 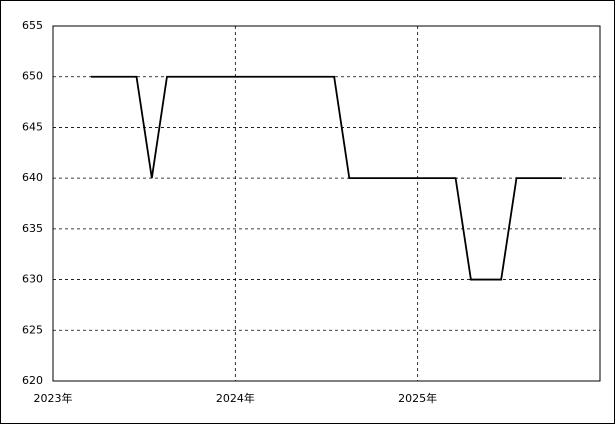 What do you see at coordinates (32, 126) in the screenshot?
I see `y-tick-label: 645` at bounding box center [32, 126].